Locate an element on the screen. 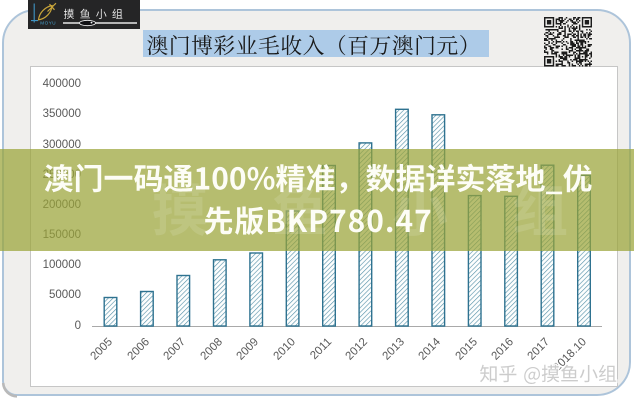 The height and width of the screenshot is (400, 634). svg-text: MOYU is located at coordinates (48, 22).